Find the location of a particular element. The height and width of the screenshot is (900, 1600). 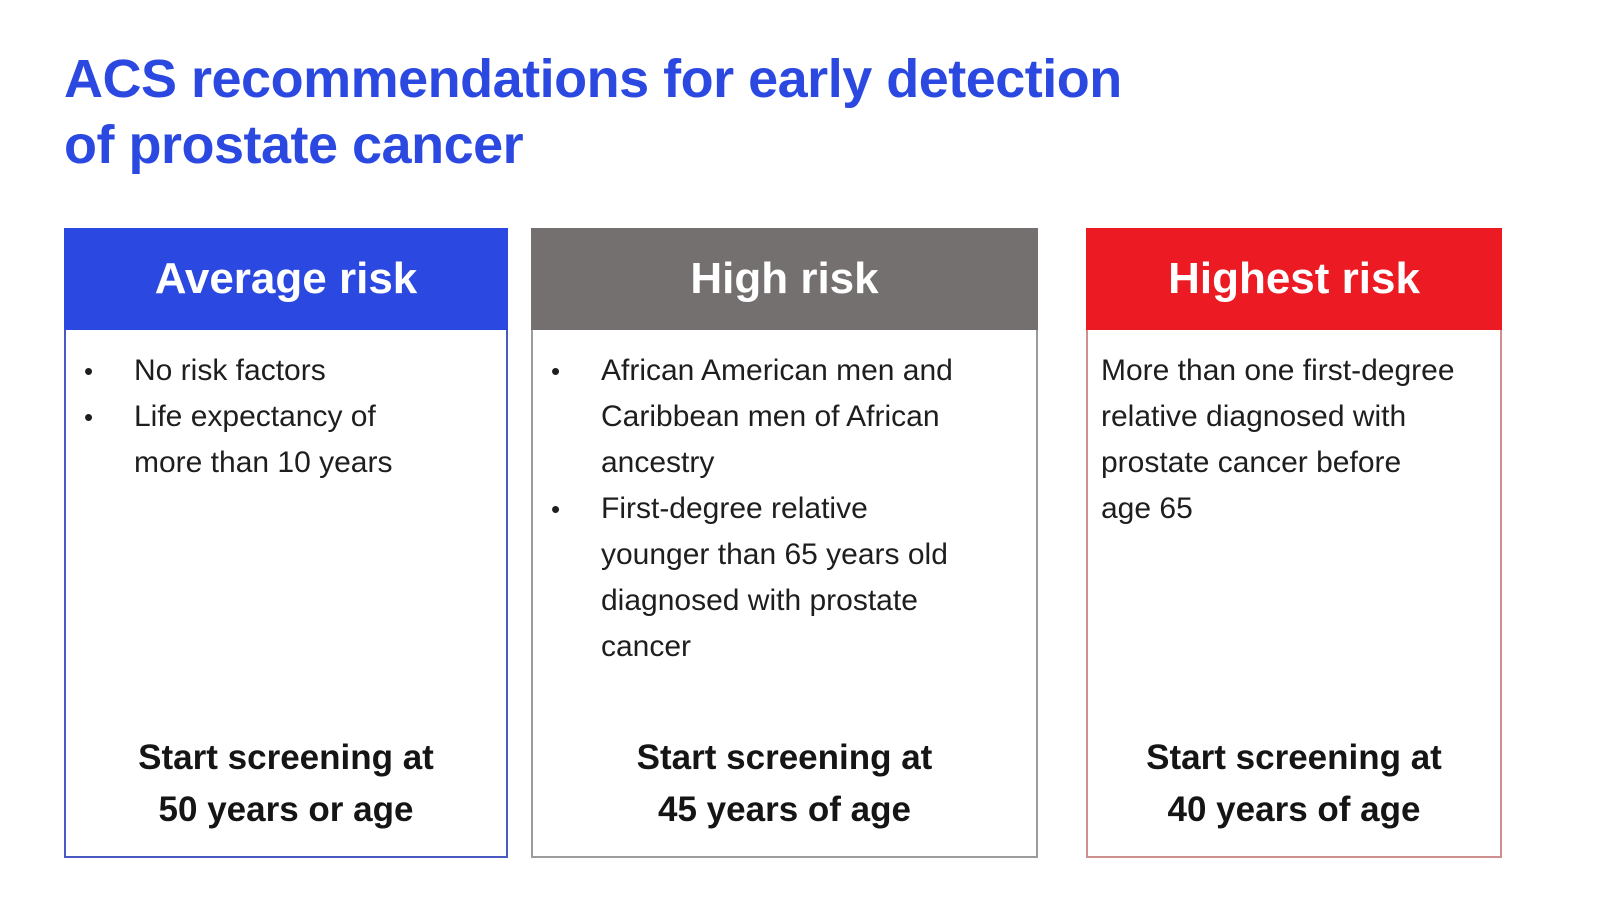

screening-note-high: Start screening at 45 years of age is located at coordinates (784, 794).